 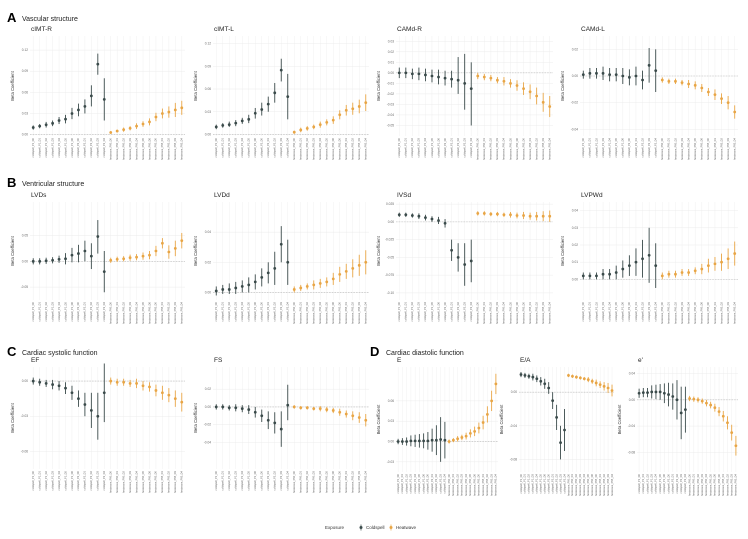 What do you see at coordinates (668, 483) in the screenshot?
I see `x-tick-label: coldspell_P2_D0` at bounding box center [668, 483].